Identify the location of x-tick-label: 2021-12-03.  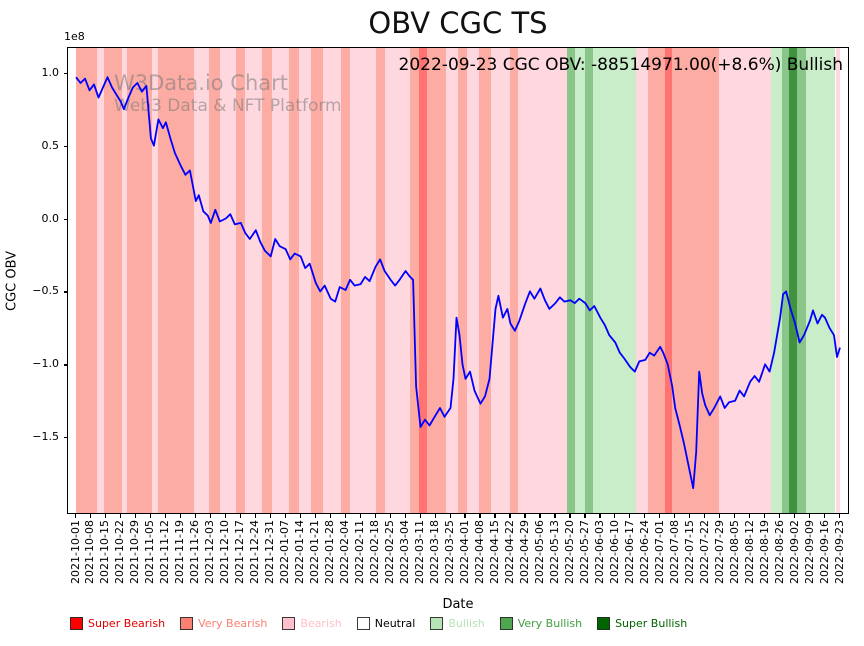
(210, 552).